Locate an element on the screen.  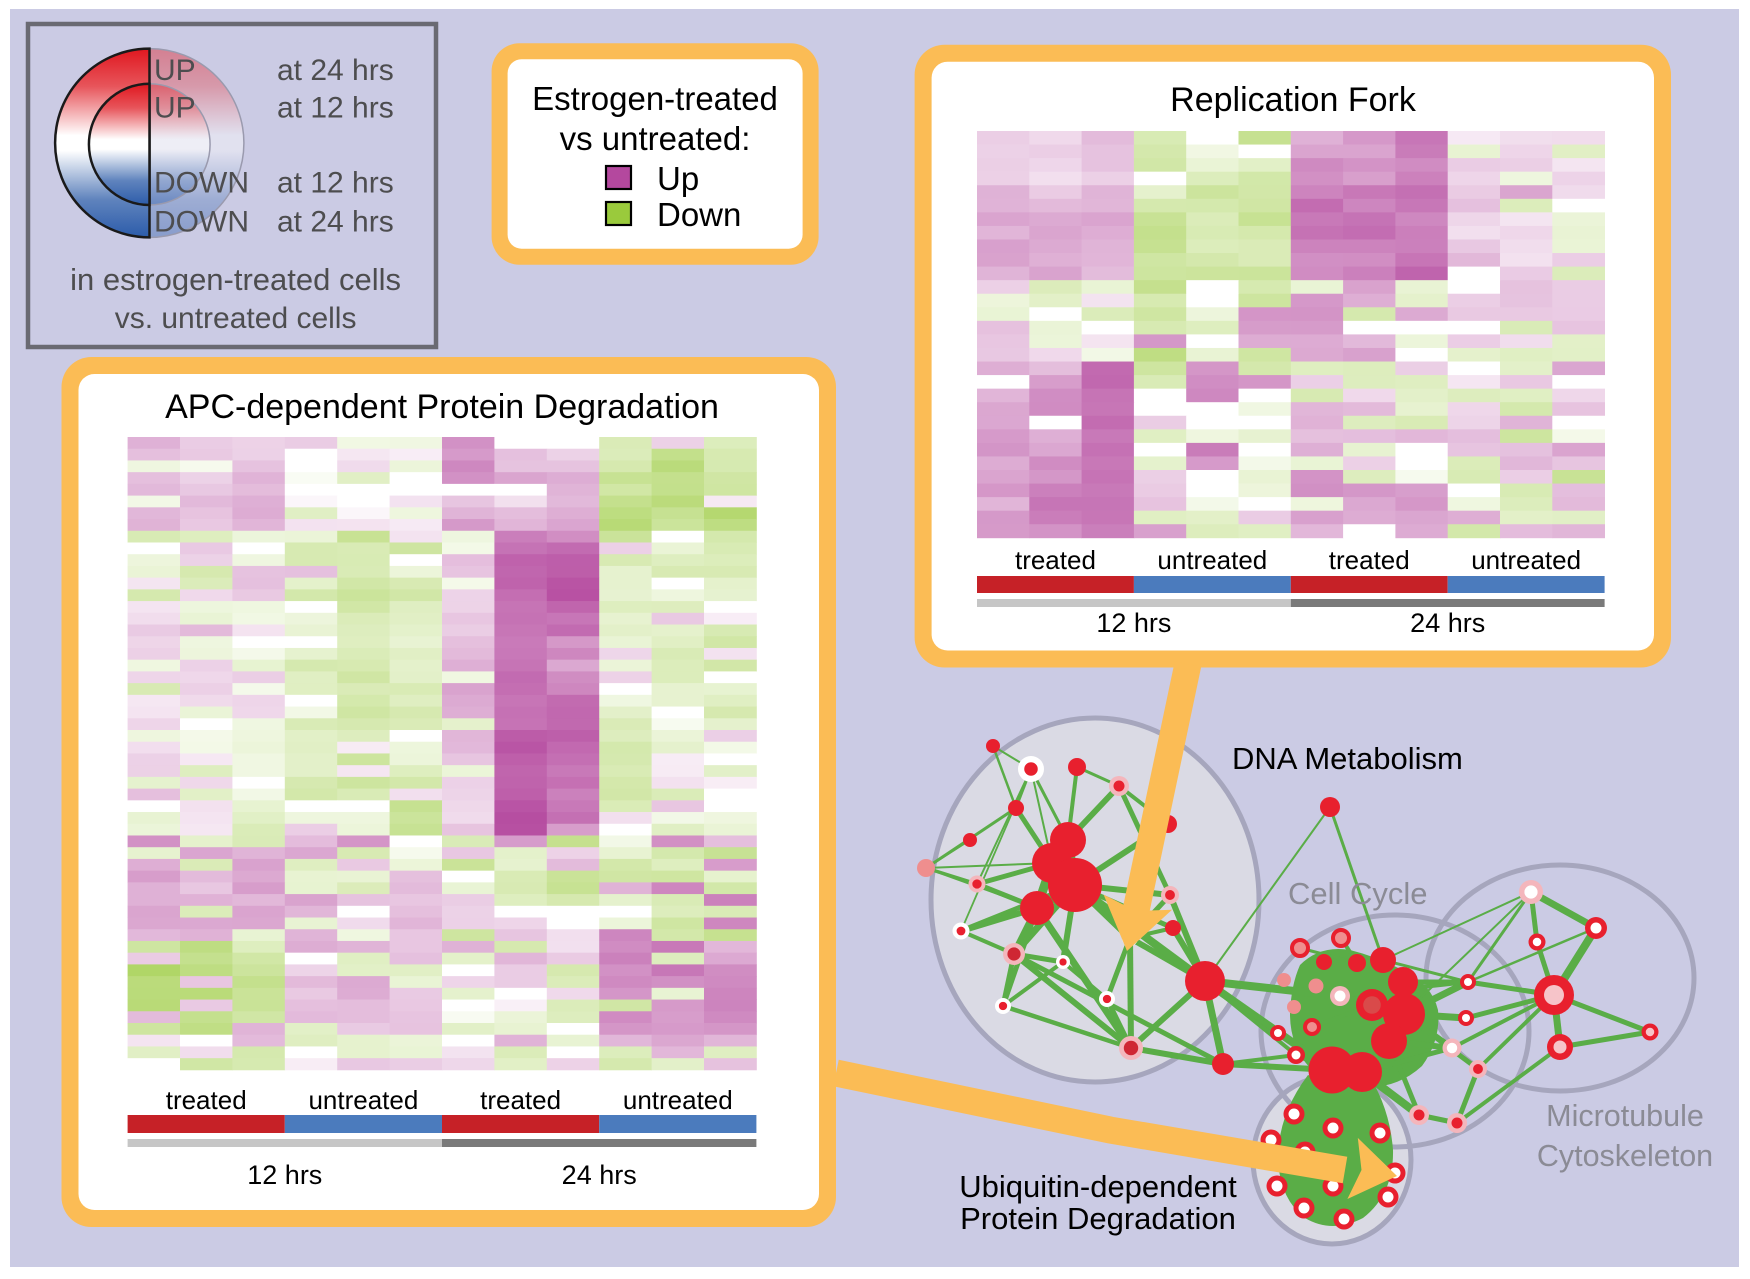
svg-text: Cytoskeleton is located at coordinates (1625, 1156).